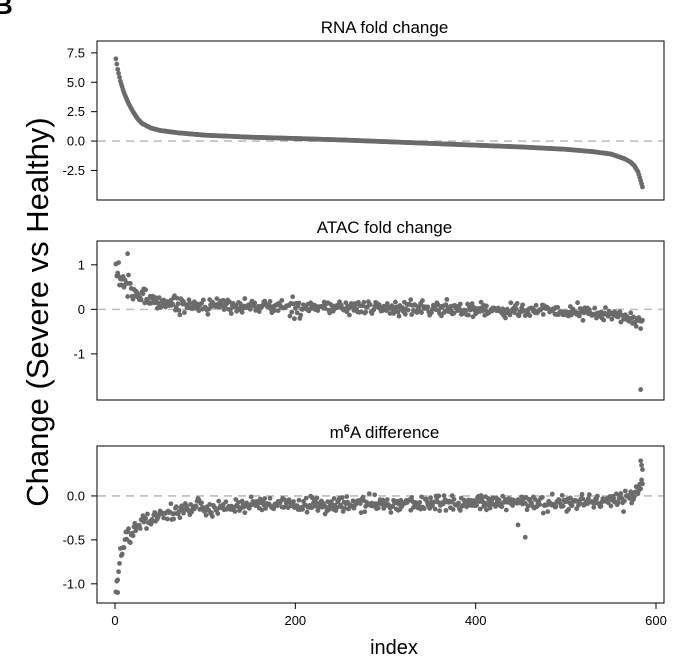  What do you see at coordinates (37, 311) in the screenshot?
I see `y-axis-label: Change (Severe vs Healthy)` at bounding box center [37, 311].